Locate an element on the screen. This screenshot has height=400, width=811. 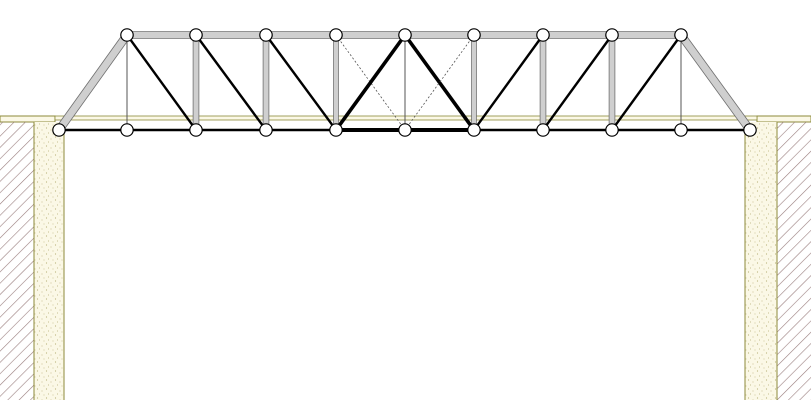
member-end-post-left is located at coordinates (93, 82).